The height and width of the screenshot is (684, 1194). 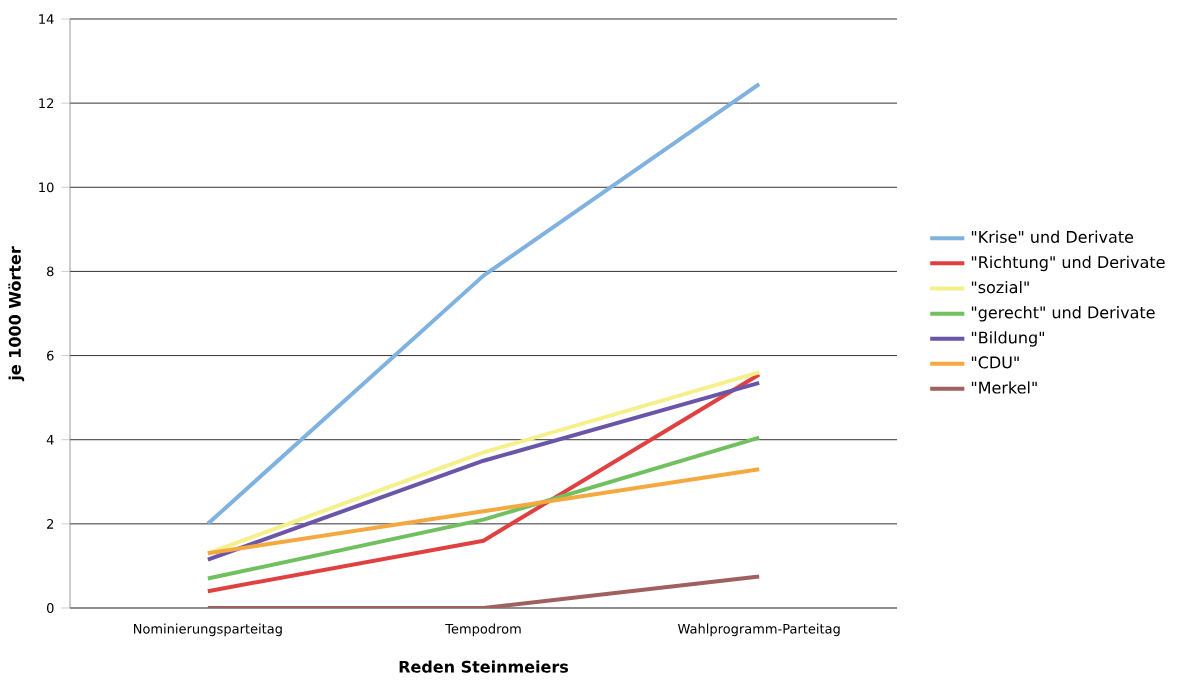 I want to click on legend-label: "Merkel", so click(x=1004, y=387).